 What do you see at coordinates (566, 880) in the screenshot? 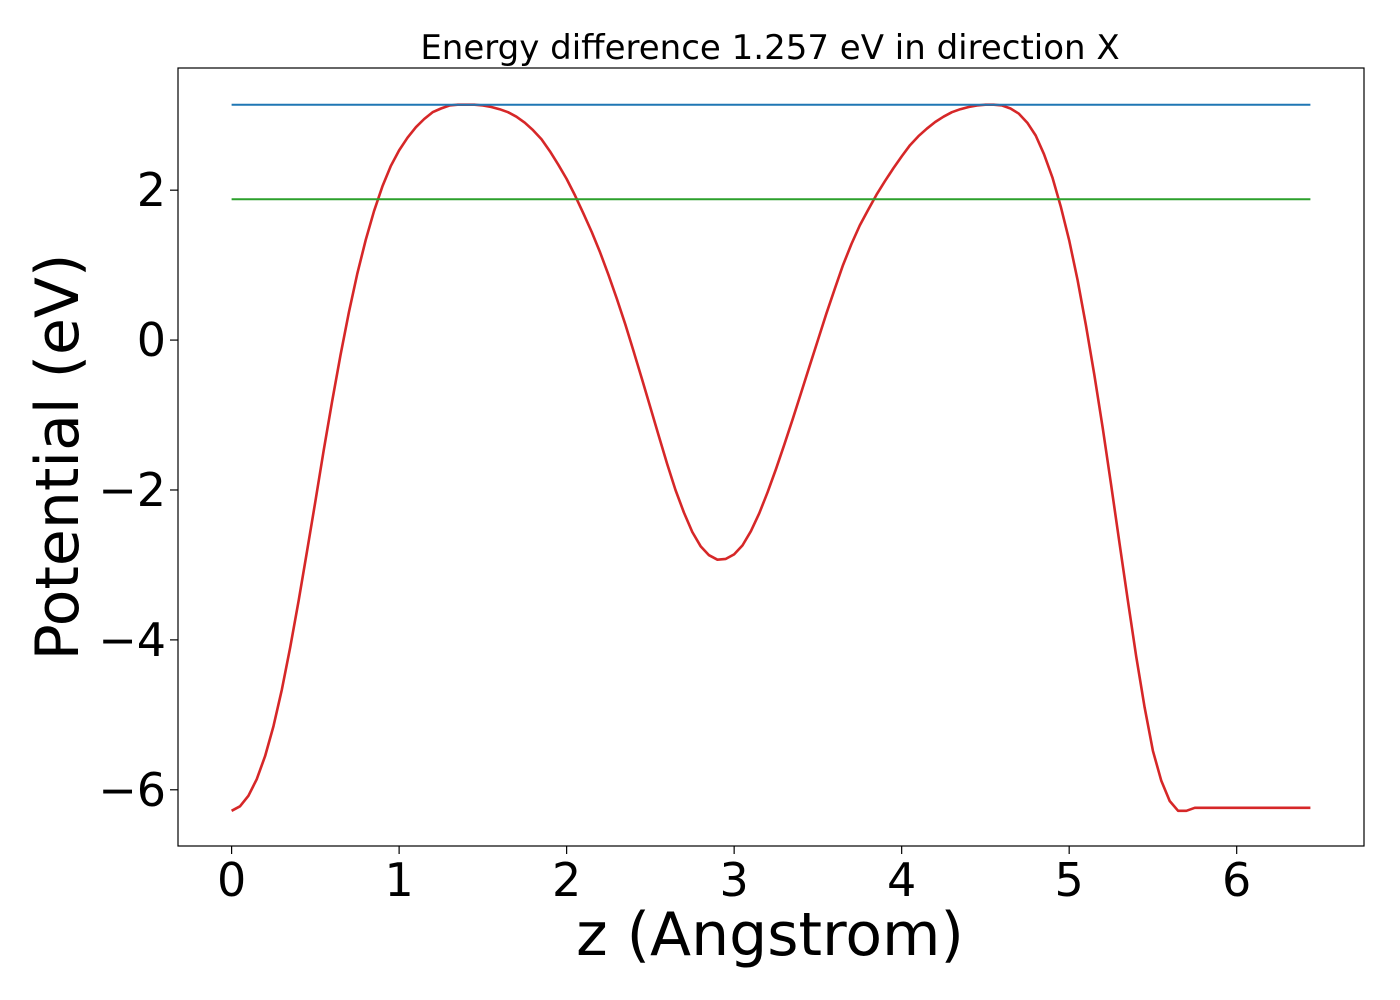
I see `x-tick-label: 2` at bounding box center [566, 880].